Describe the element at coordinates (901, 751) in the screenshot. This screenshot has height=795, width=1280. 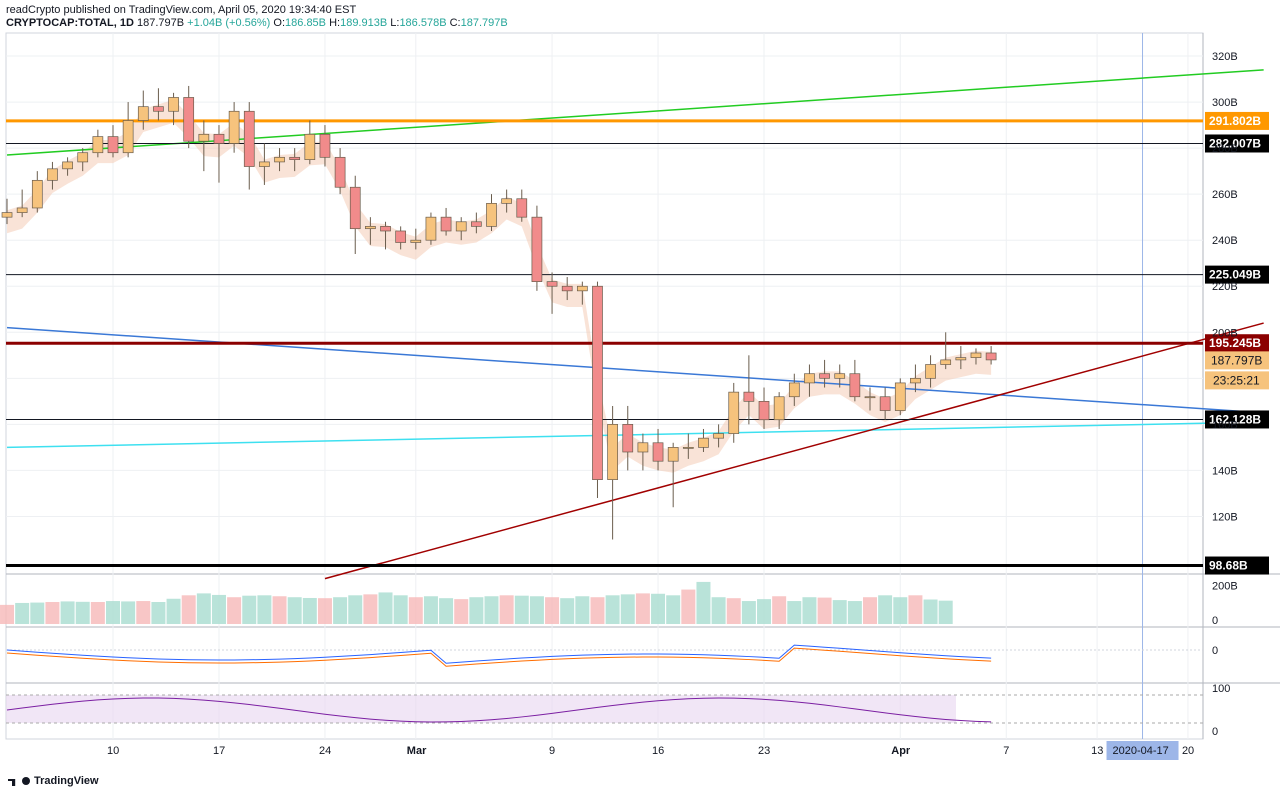
I see `x-tick-label: Apr` at that location.